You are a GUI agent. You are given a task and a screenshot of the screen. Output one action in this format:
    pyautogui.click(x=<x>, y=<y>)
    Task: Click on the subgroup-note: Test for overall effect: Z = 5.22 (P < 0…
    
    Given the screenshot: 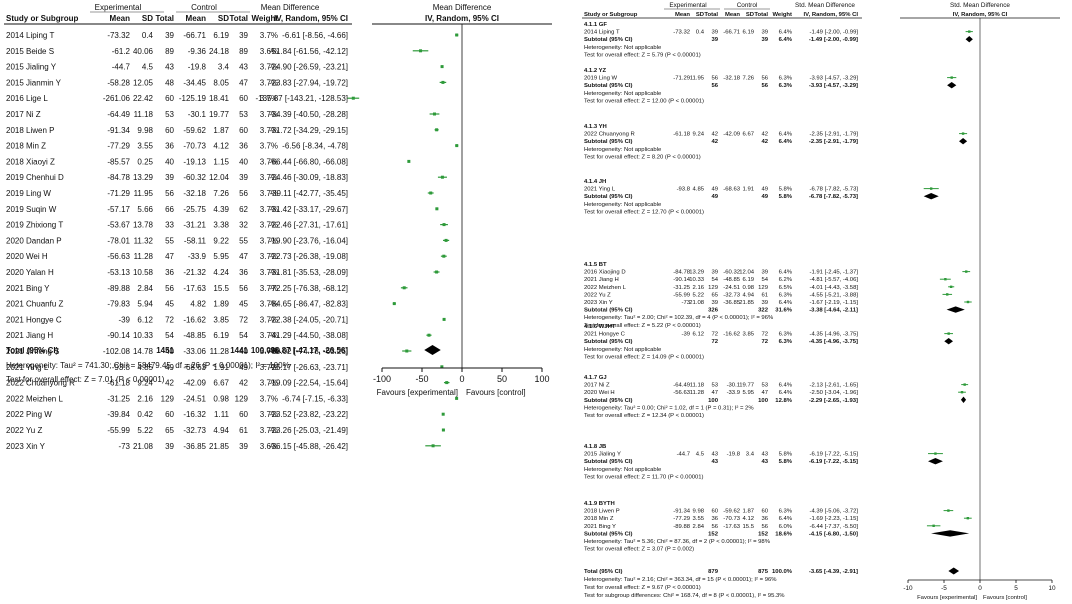 What is the action you would take?
    pyautogui.click(x=642, y=326)
    